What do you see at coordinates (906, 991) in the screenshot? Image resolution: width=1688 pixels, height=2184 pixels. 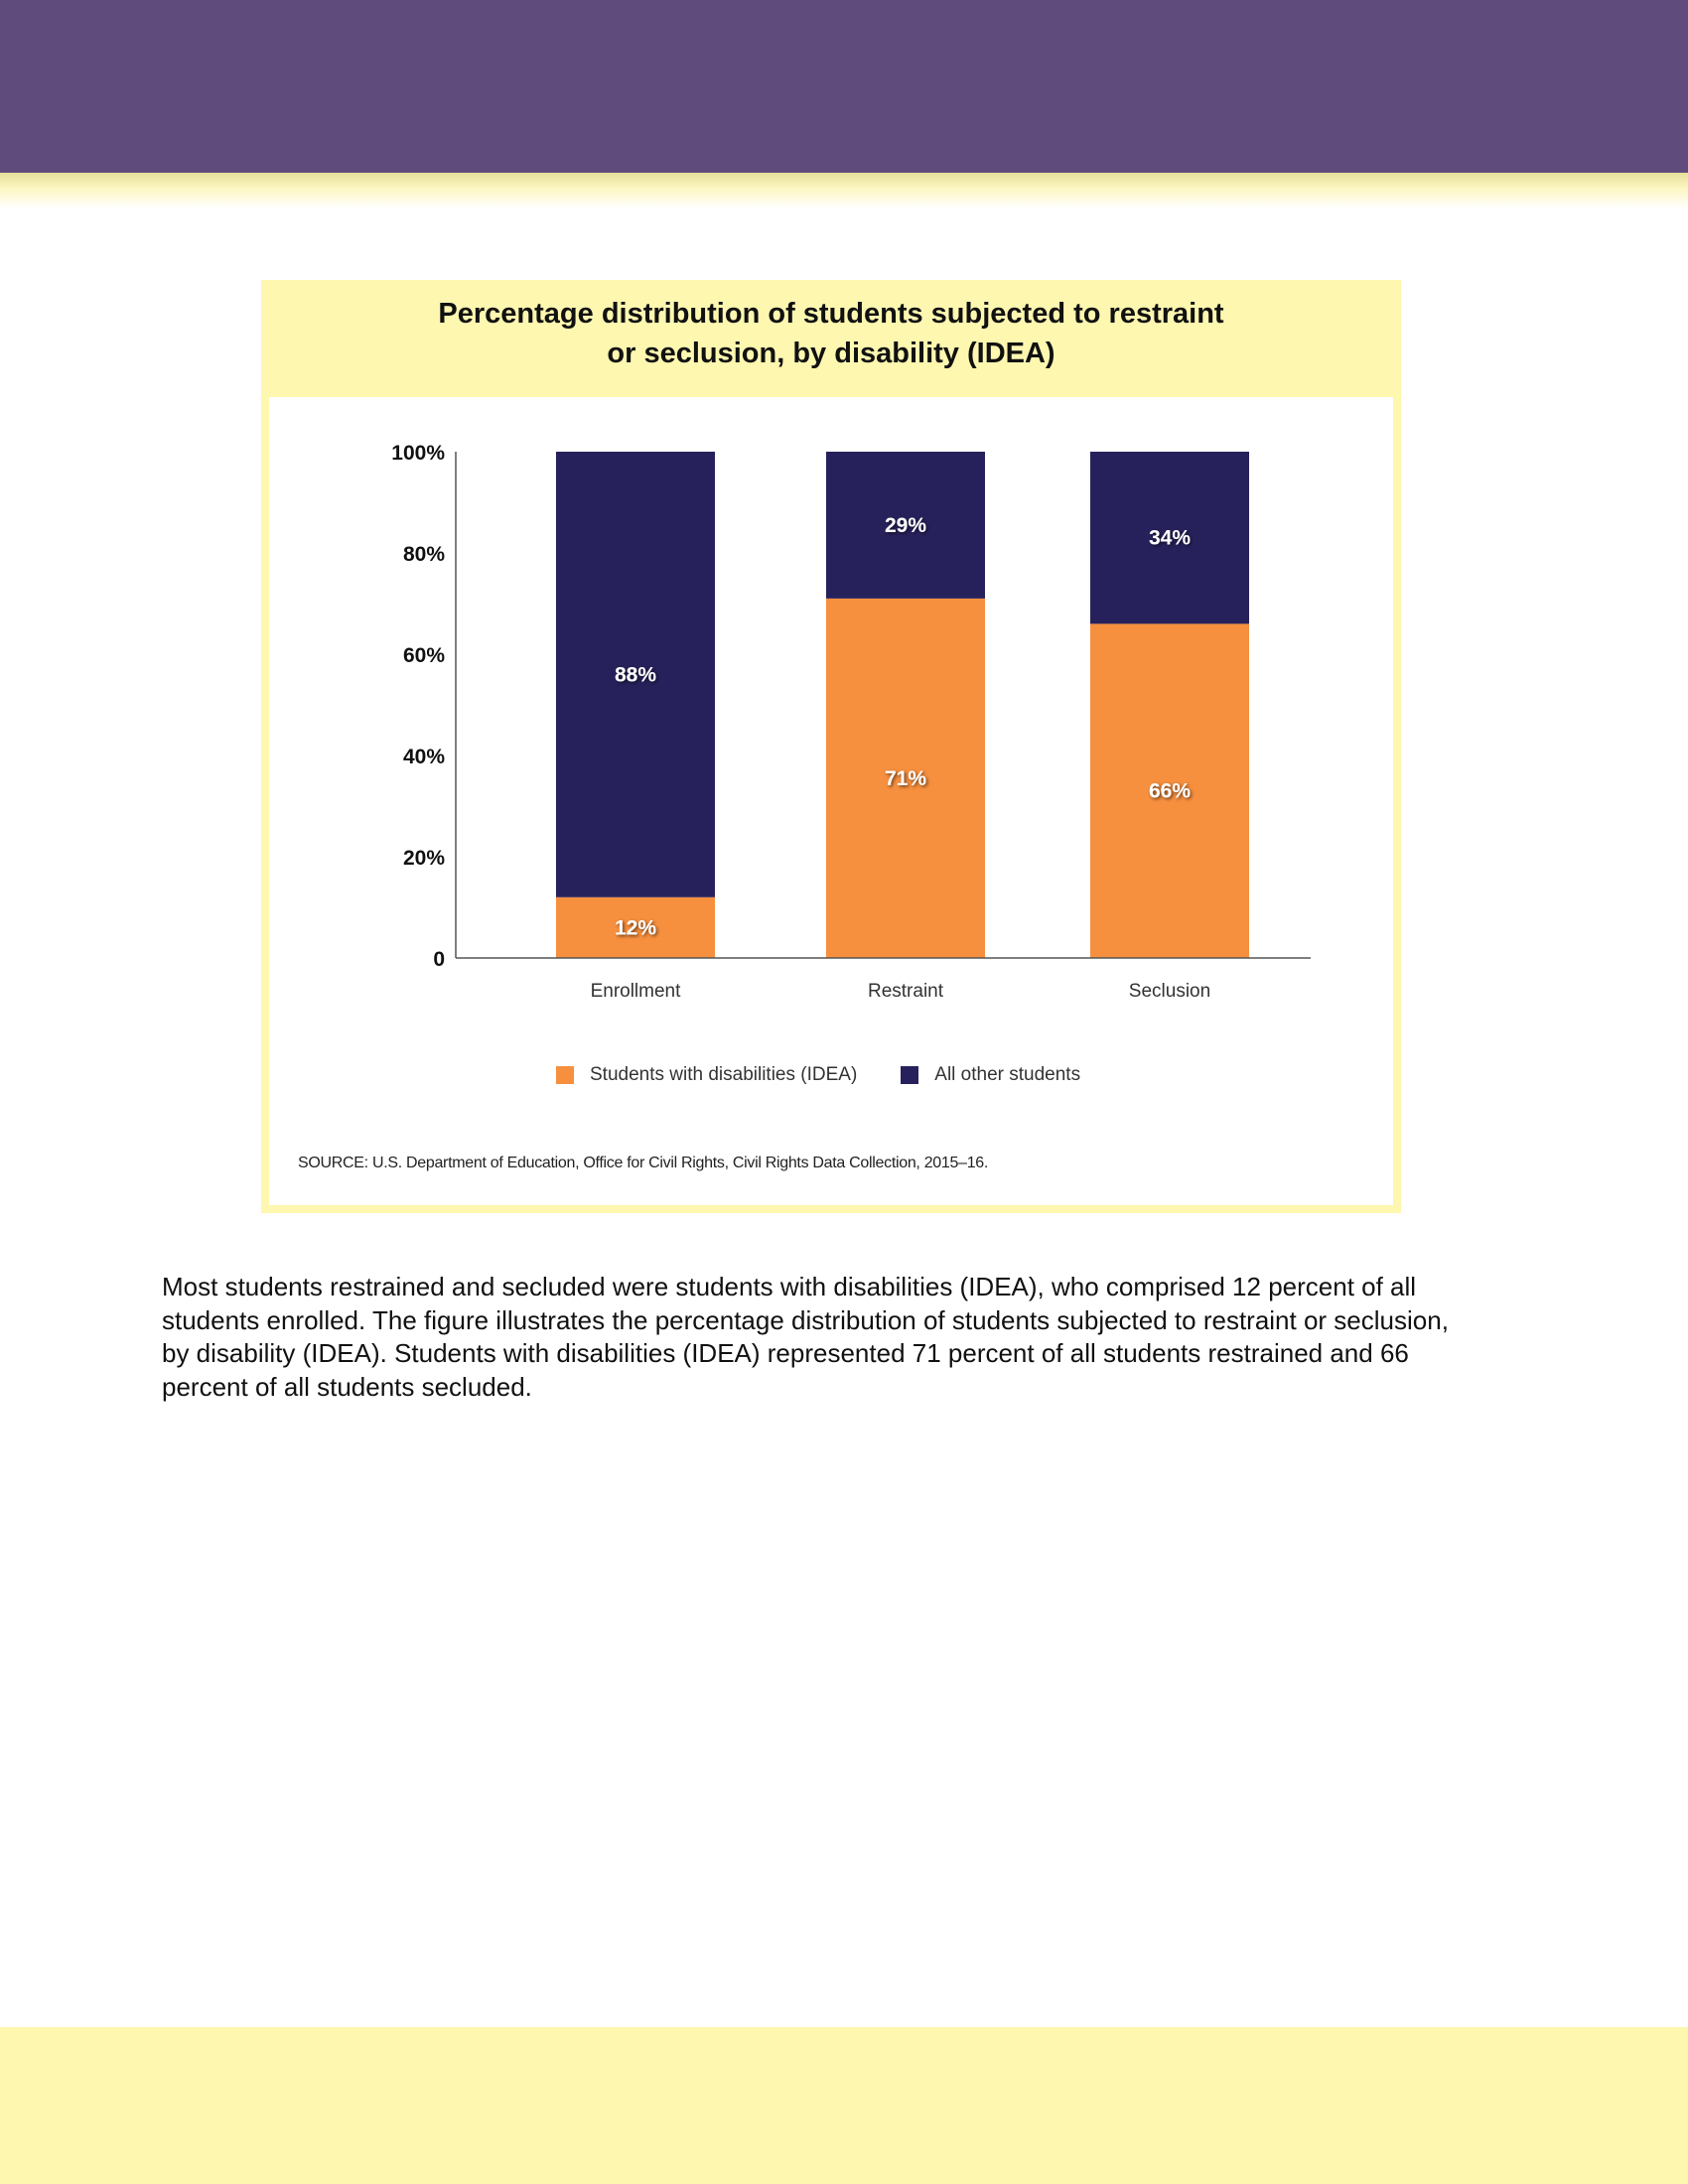 I see `x-tick-label-restraint: Restraint` at bounding box center [906, 991].